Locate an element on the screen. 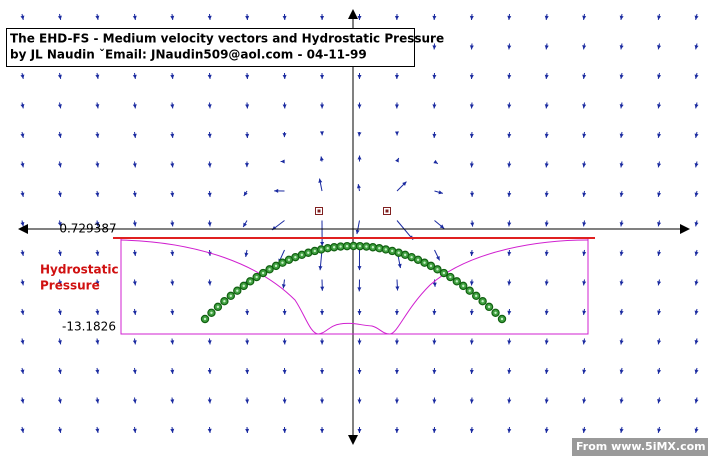 This screenshot has width=708, height=456. electrode-core is located at coordinates (319, 211).